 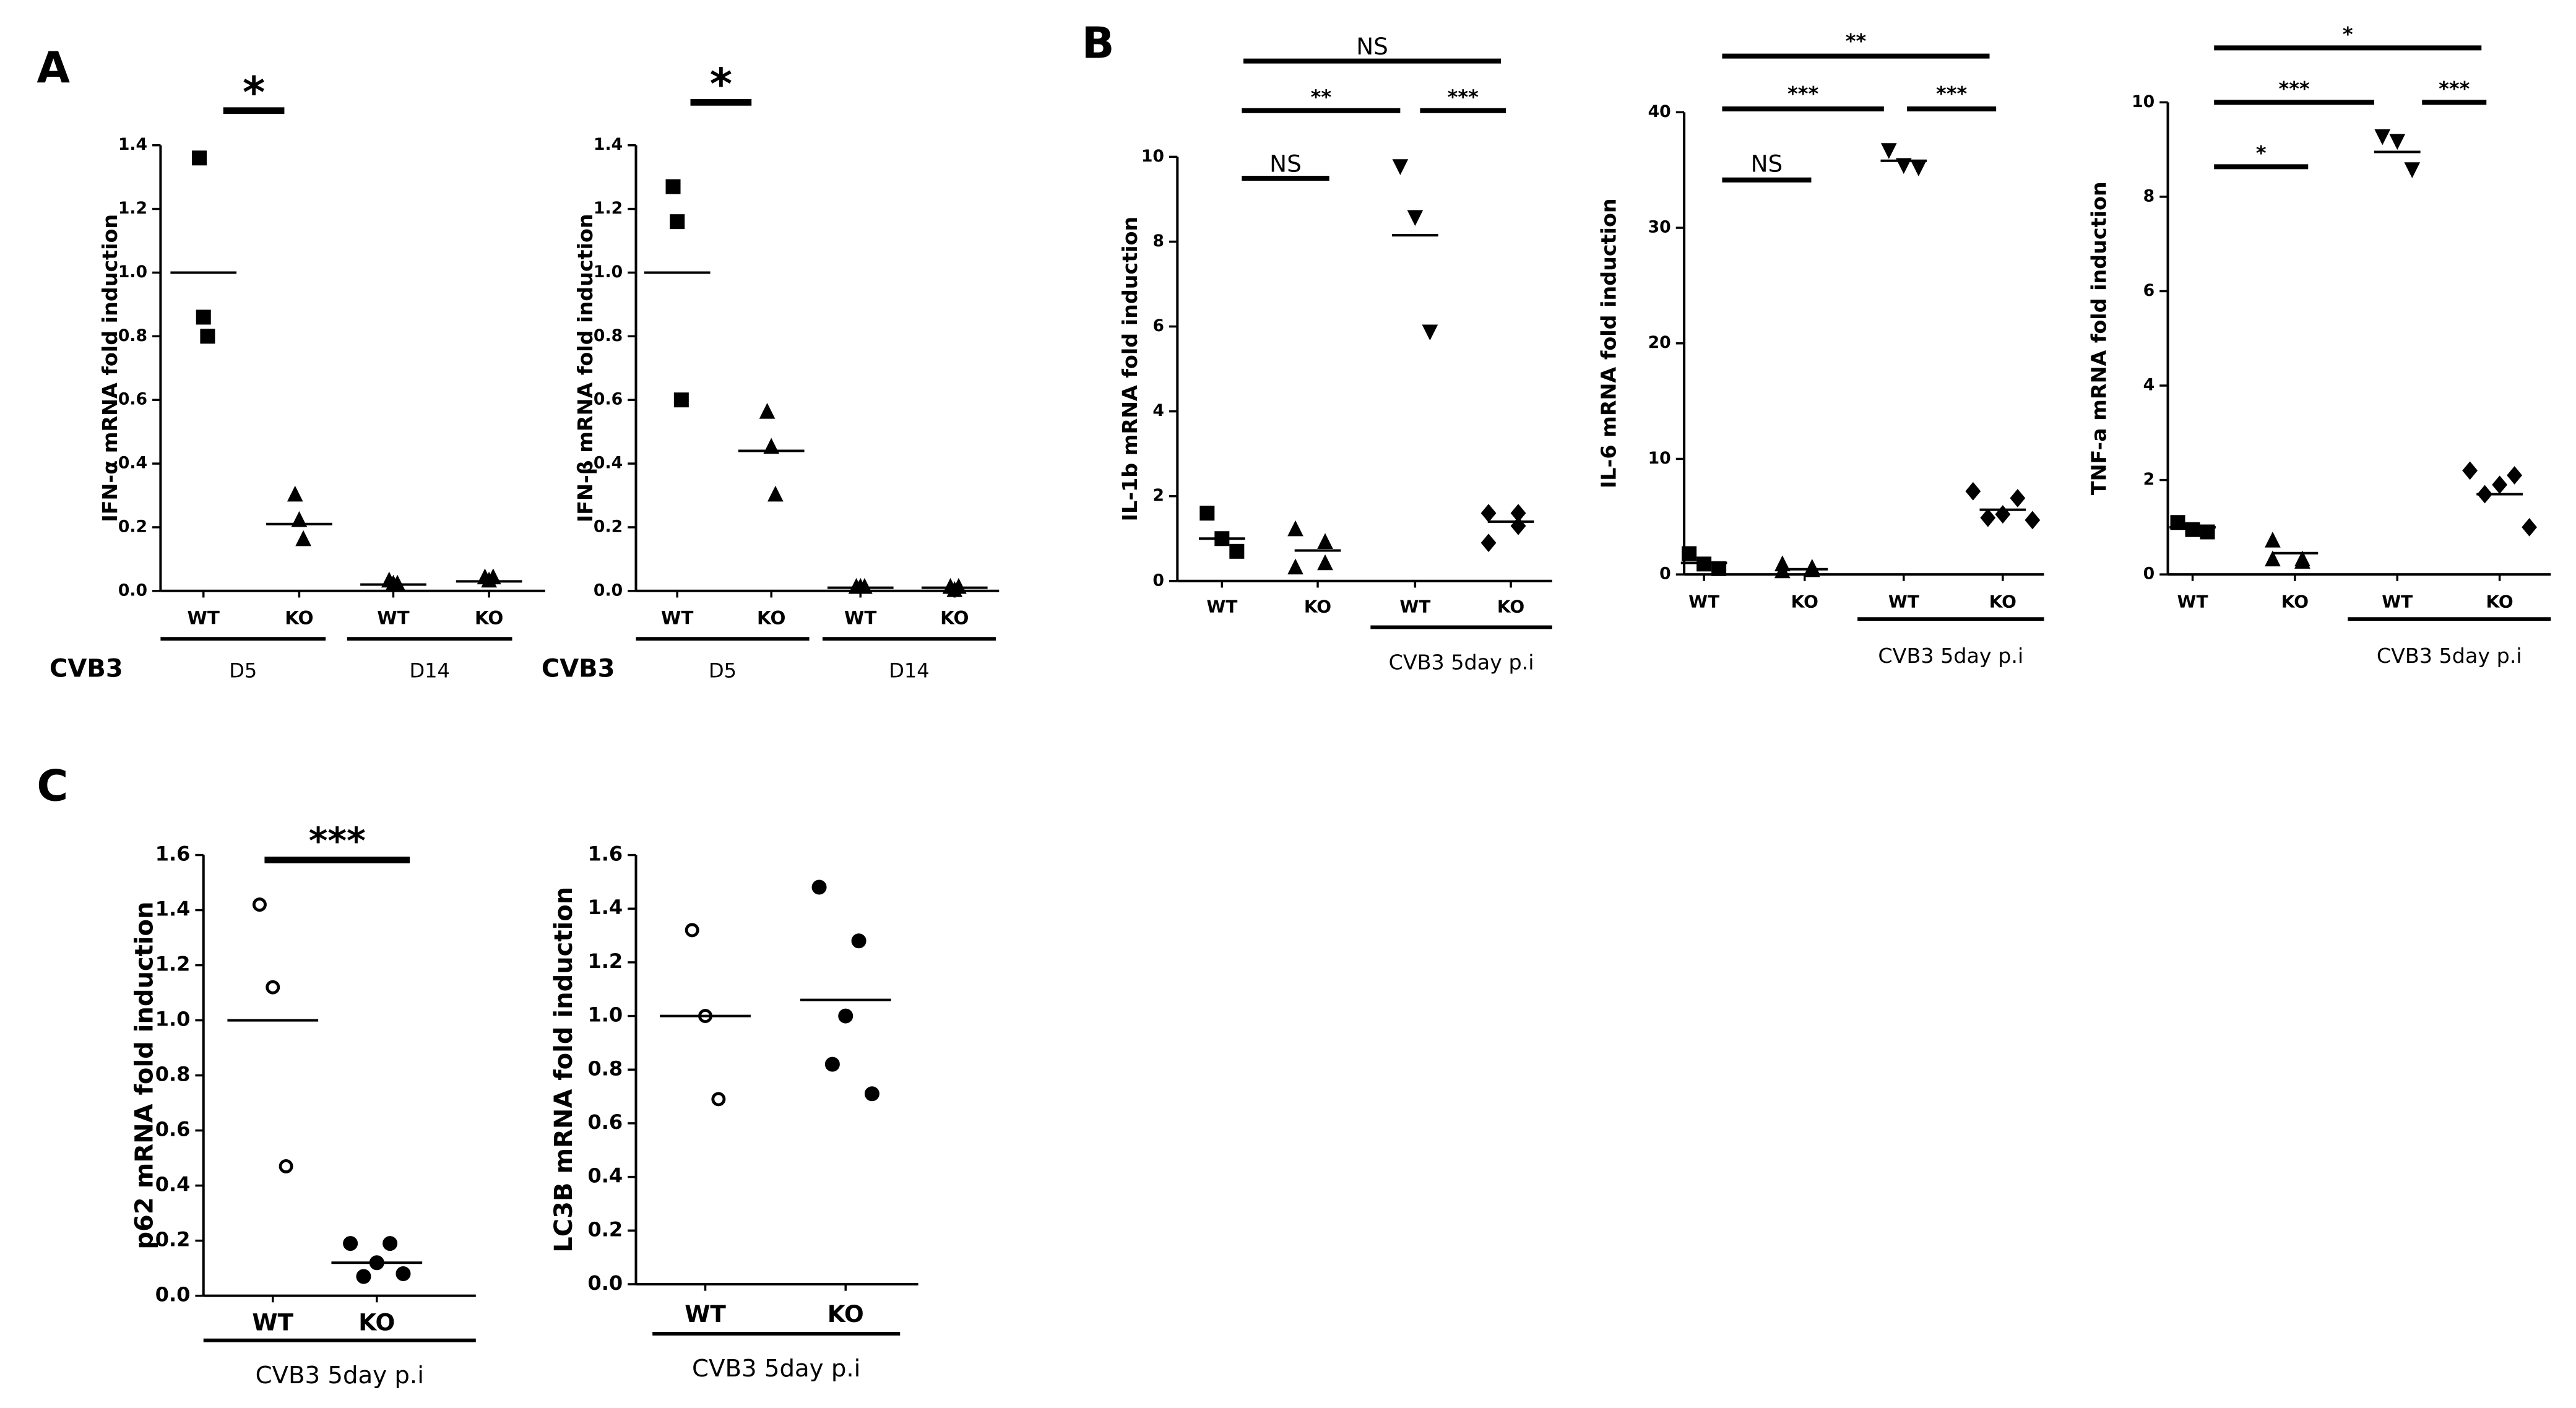 I want to click on y-tick-label: 0, so click(x=2149, y=574).